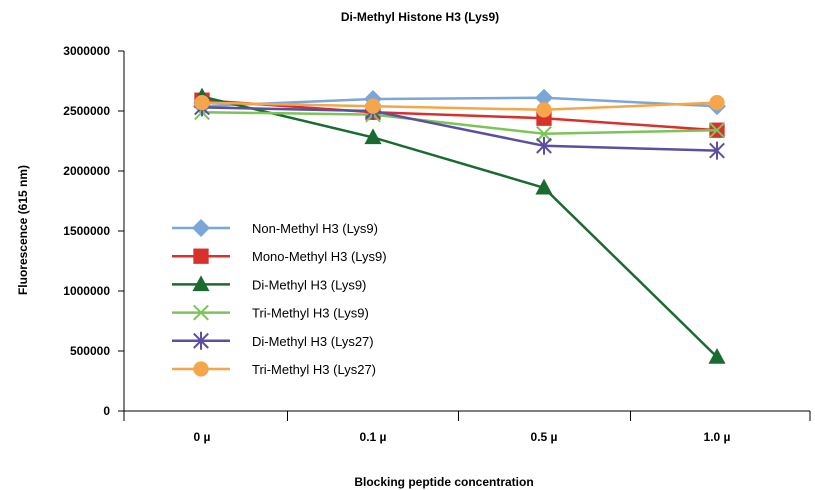  I want to click on legend-label: Tri-Methyl H3 (Lys9), so click(310, 313).